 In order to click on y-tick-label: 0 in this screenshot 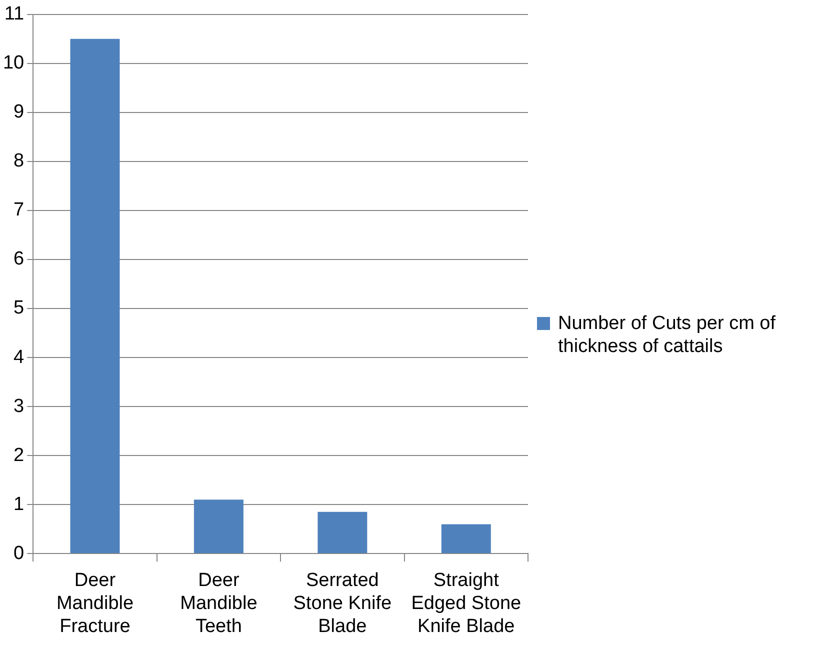, I will do `click(19, 553)`.